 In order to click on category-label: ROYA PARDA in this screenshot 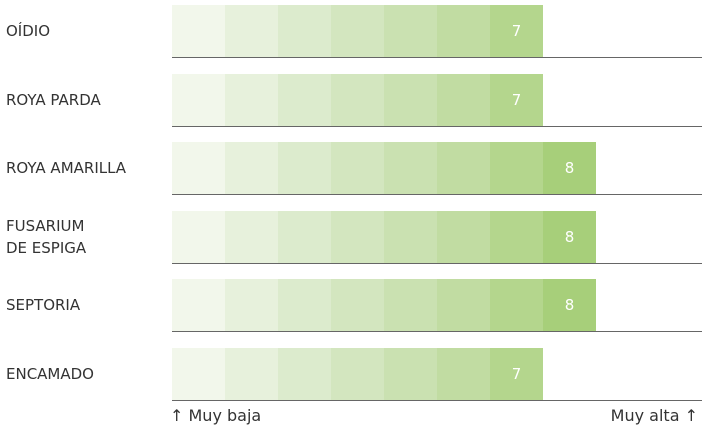, I will do `click(53, 99)`.